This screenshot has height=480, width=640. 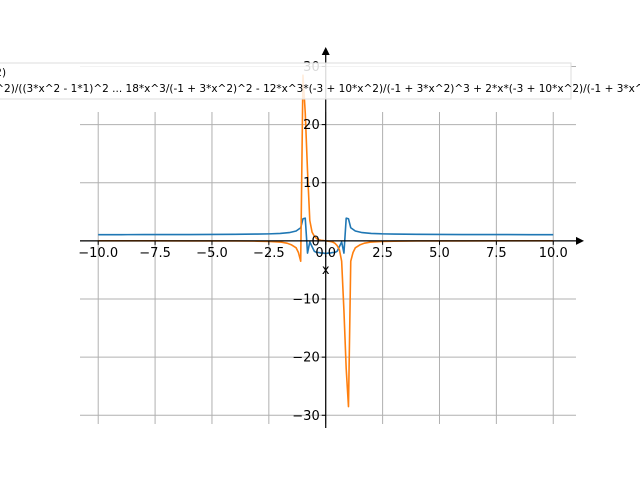 What do you see at coordinates (580, 240) in the screenshot?
I see `x-axis-arrow` at bounding box center [580, 240].